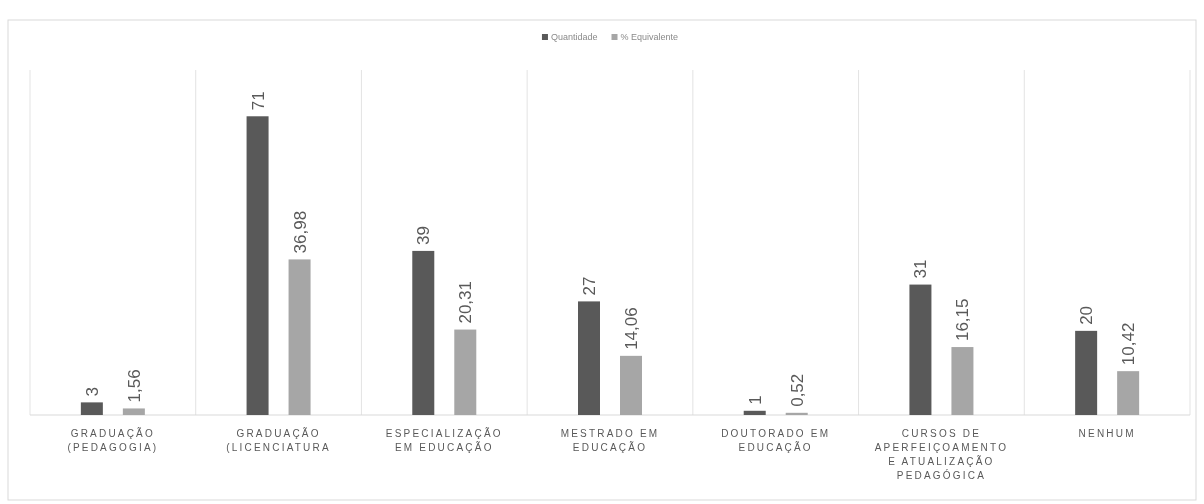 Image resolution: width=1204 pixels, height=504 pixels. What do you see at coordinates (1087, 315) in the screenshot?
I see `data-label: 20` at bounding box center [1087, 315].